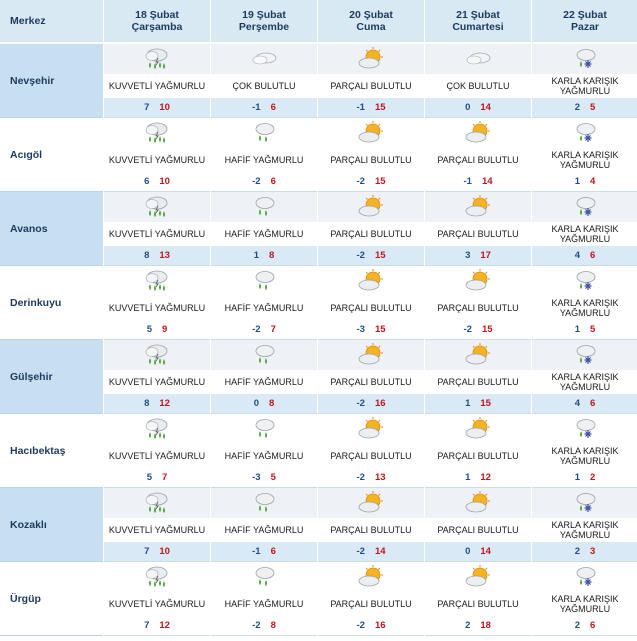 The width and height of the screenshot is (637, 641). What do you see at coordinates (468, 551) in the screenshot?
I see `min-temp: 0` at bounding box center [468, 551].